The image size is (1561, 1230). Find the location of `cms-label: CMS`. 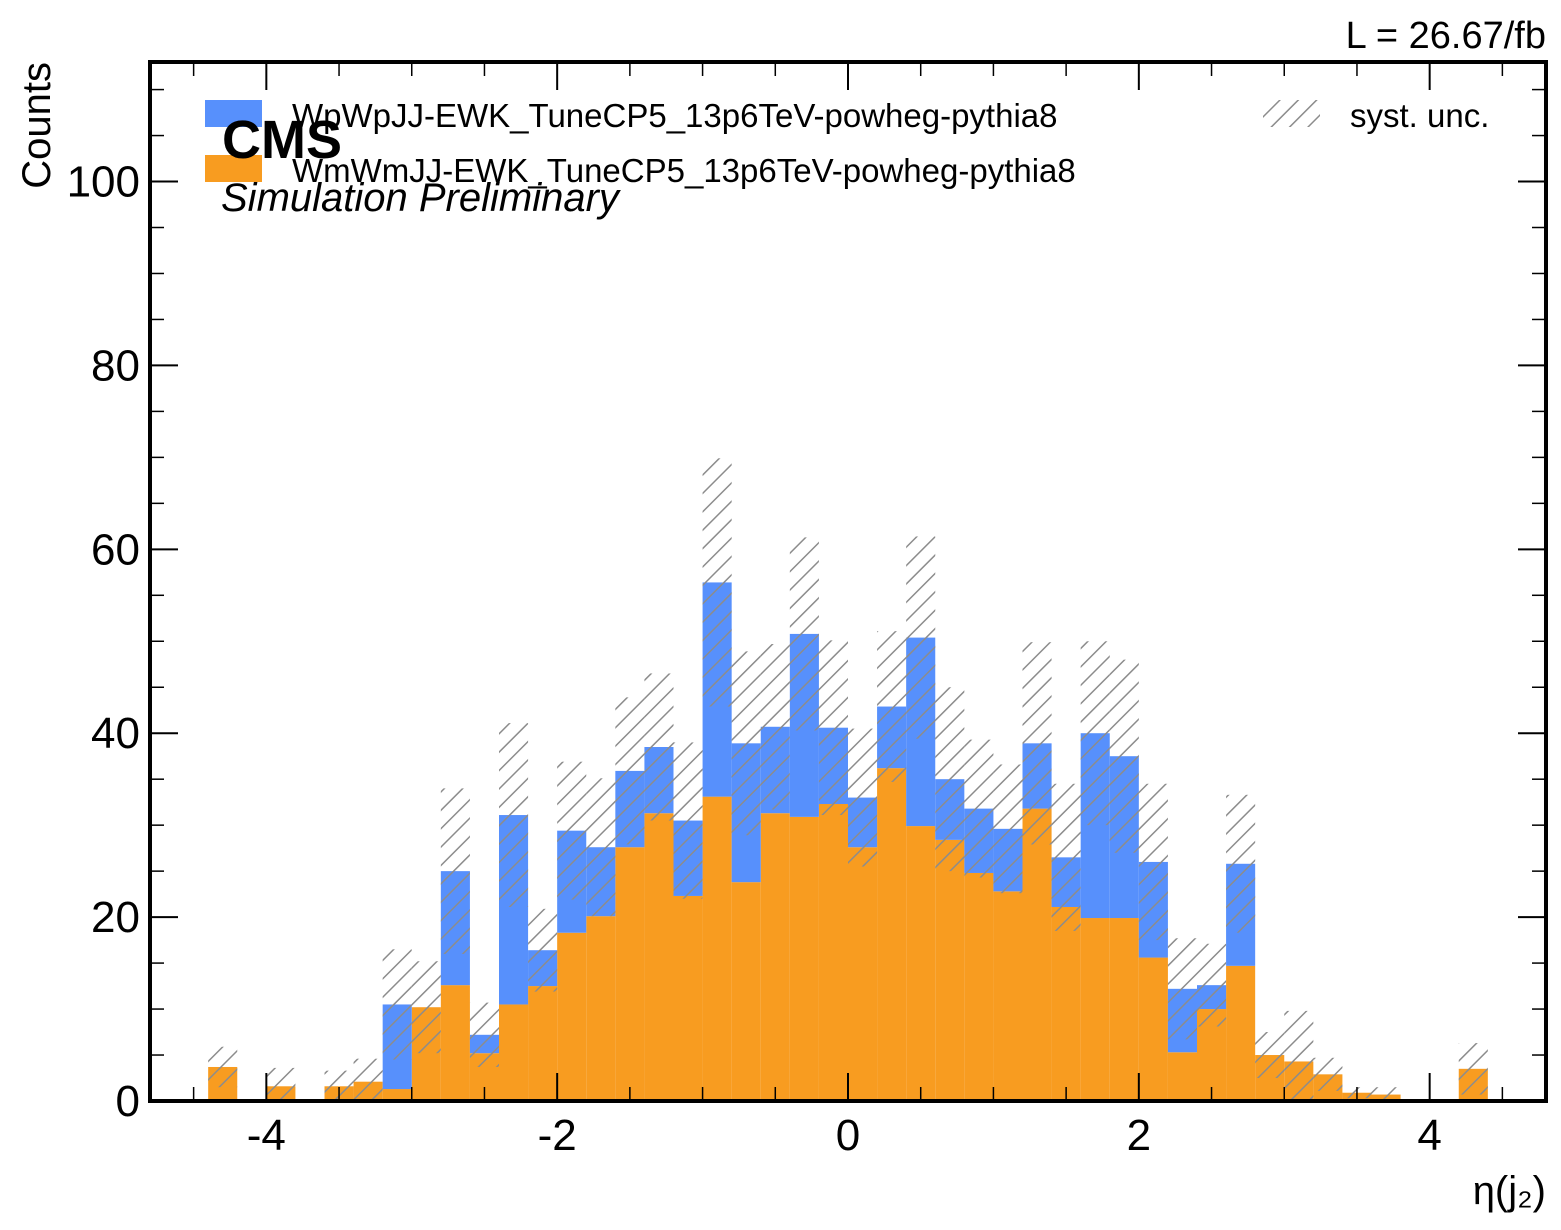

cms-label: CMS is located at coordinates (282, 140).